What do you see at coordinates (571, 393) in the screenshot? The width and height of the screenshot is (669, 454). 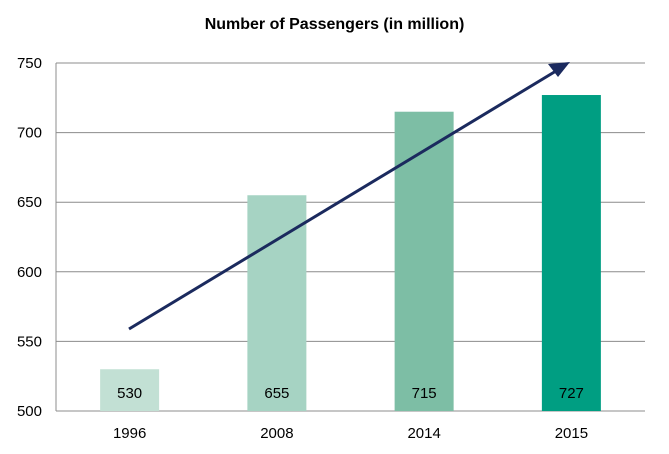 I see `data-label: 727` at bounding box center [571, 393].